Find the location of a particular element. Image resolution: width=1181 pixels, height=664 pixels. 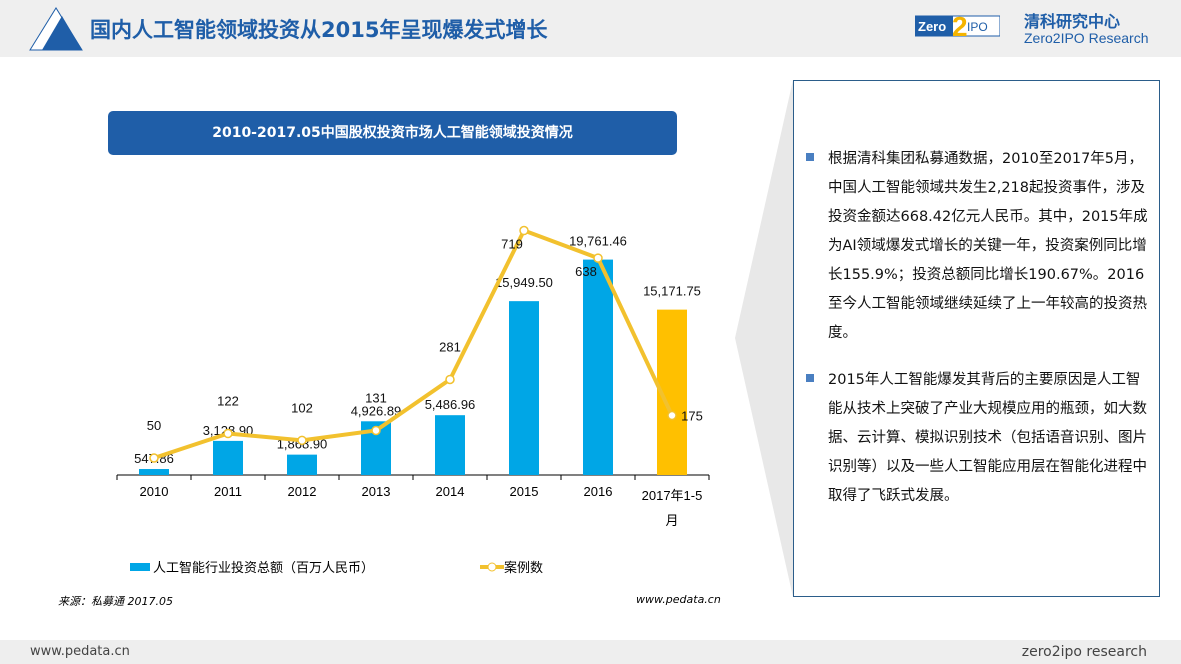

line-data-label: 122 is located at coordinates (228, 401).